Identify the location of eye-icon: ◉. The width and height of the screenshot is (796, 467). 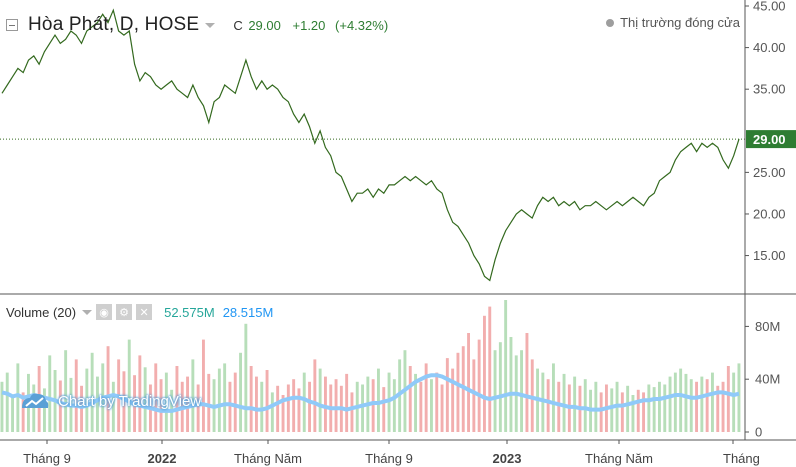
(104, 312).